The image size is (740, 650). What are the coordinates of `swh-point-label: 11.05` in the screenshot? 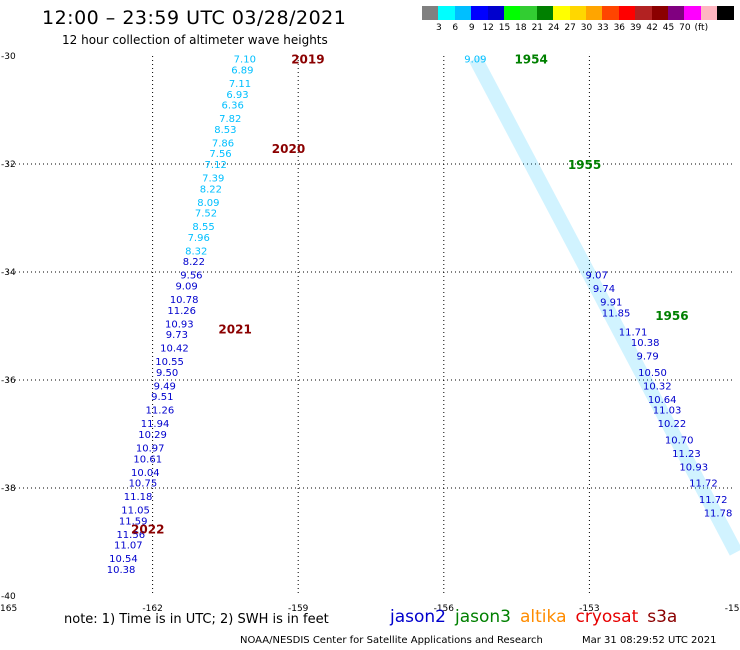 It's located at (135, 511).